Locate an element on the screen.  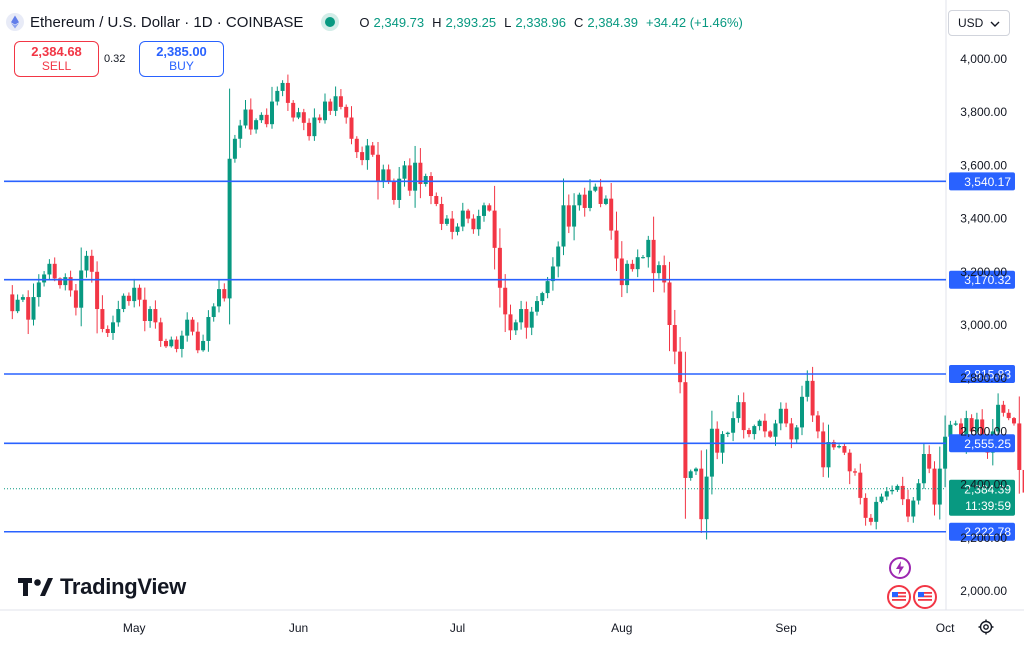
buy-button: 2,385.00 BUY is located at coordinates (181, 59).